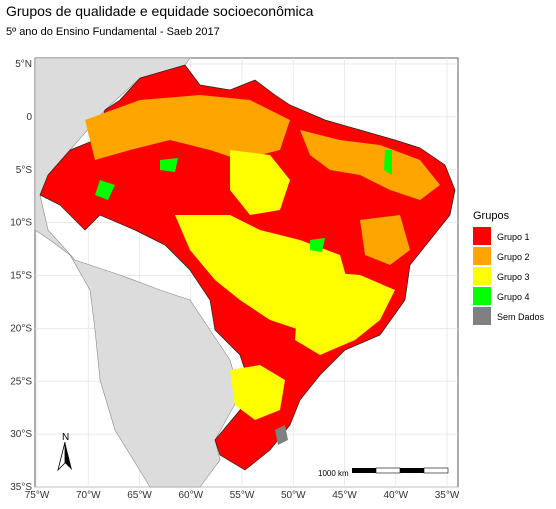 The height and width of the screenshot is (509, 556). What do you see at coordinates (21, 434) in the screenshot?
I see `y-tick-label: 30°S` at bounding box center [21, 434].